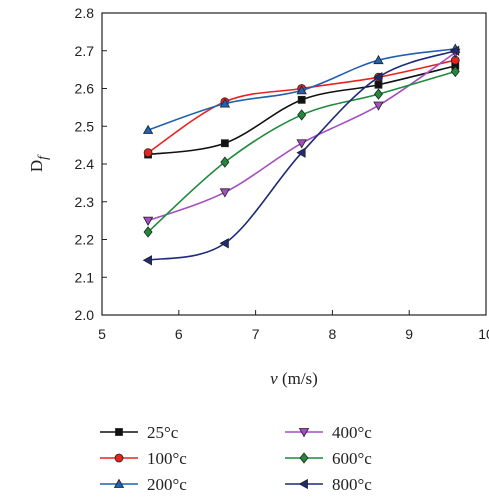  Describe the element at coordinates (333, 334) in the screenshot. I see `x-tick-label: 8` at that location.